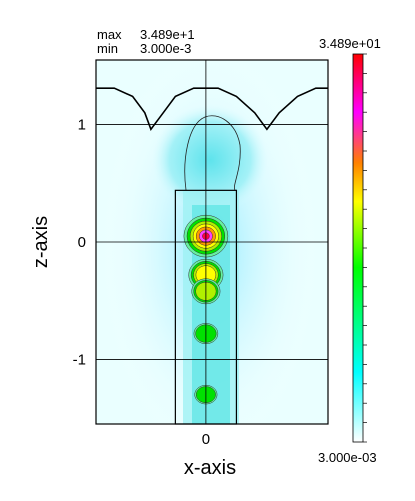 This screenshot has width=415, height=501. I want to click on y-tick-label: -1, so click(79, 359).